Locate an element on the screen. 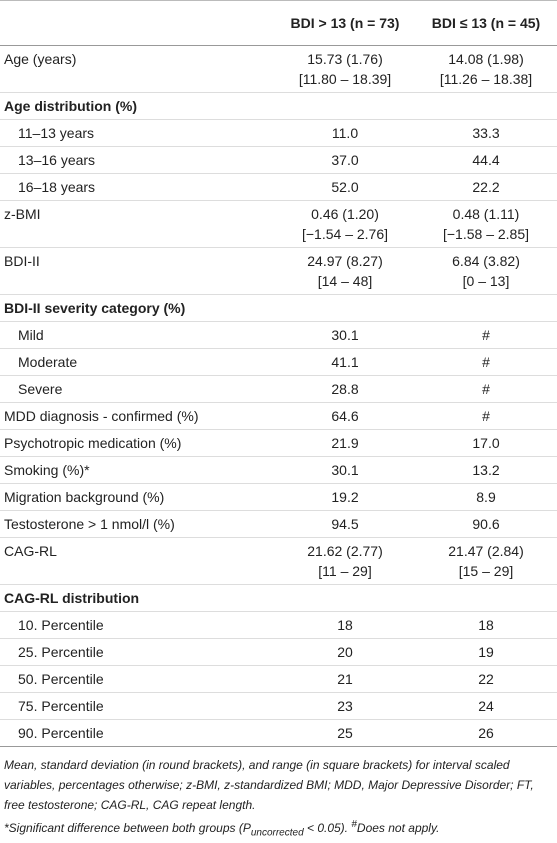 The width and height of the screenshot is (557, 843). table-row: 75. Percentile 23 24 is located at coordinates (278, 706).